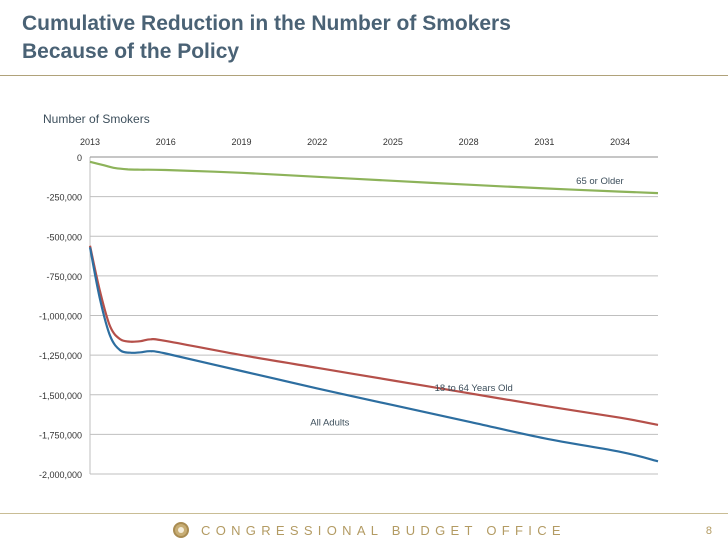 This screenshot has height=546, width=728. Describe the element at coordinates (364, 75) in the screenshot. I see `title-divider` at that location.